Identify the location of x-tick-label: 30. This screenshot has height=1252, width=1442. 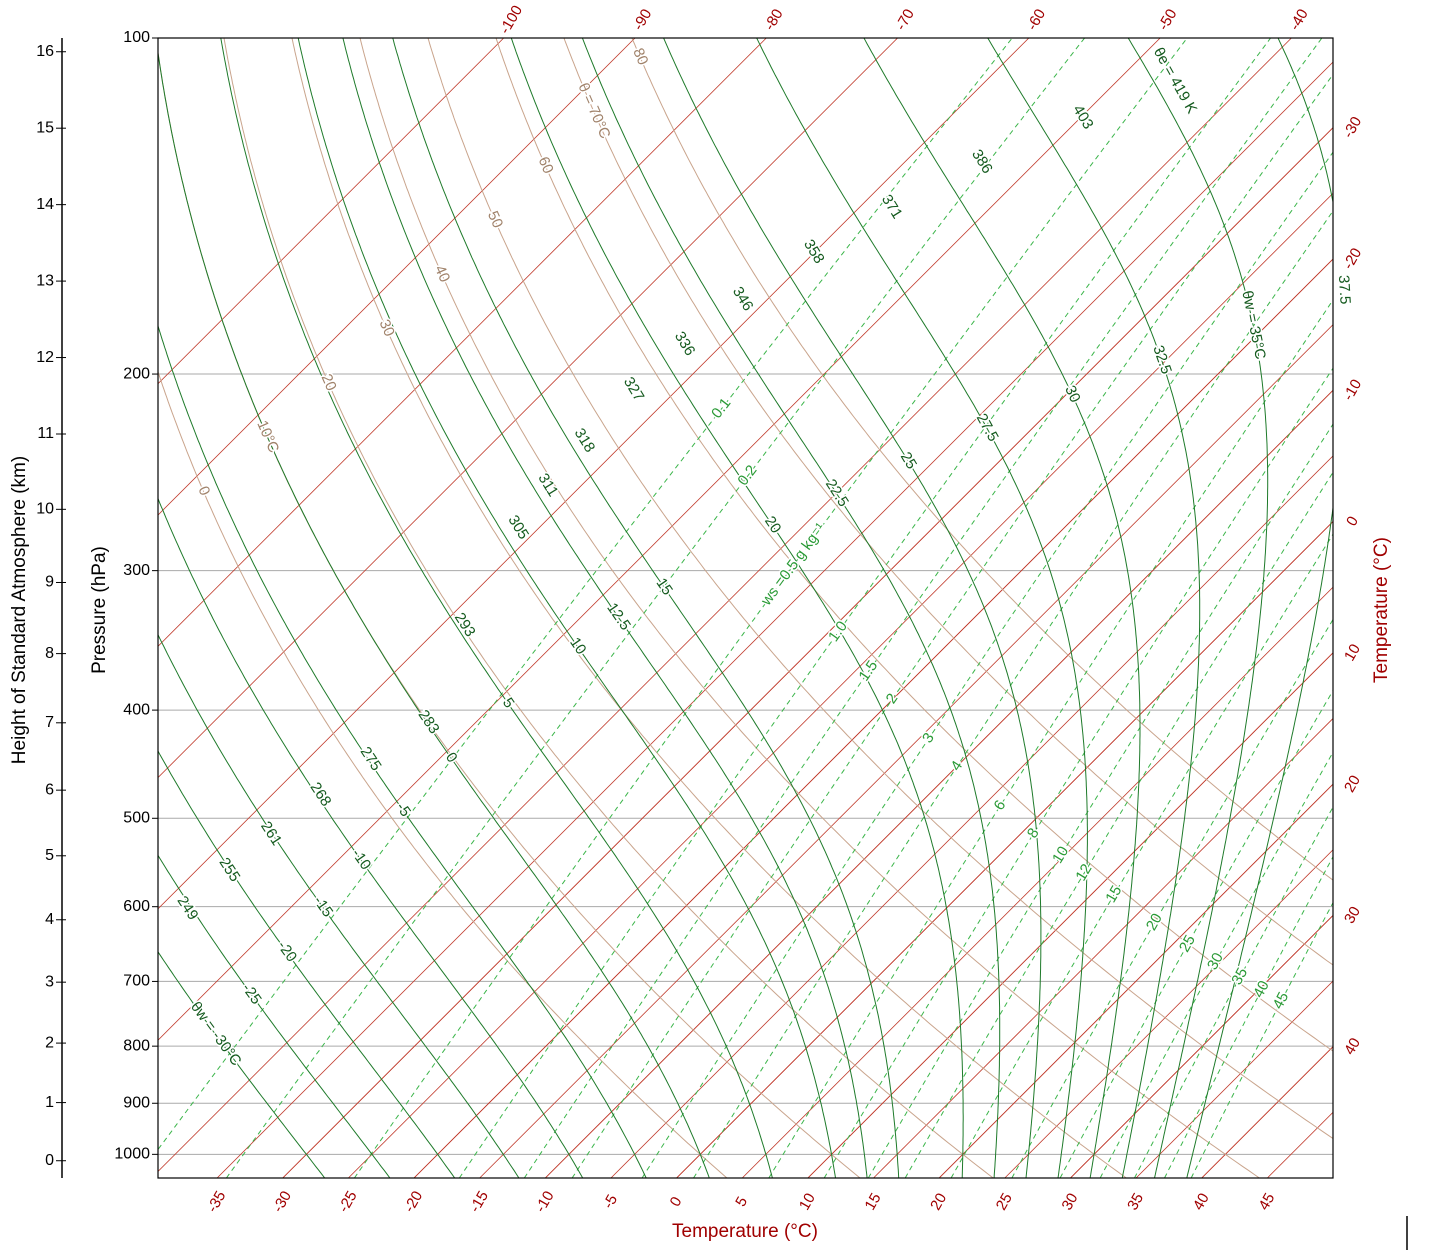
(1069, 1201).